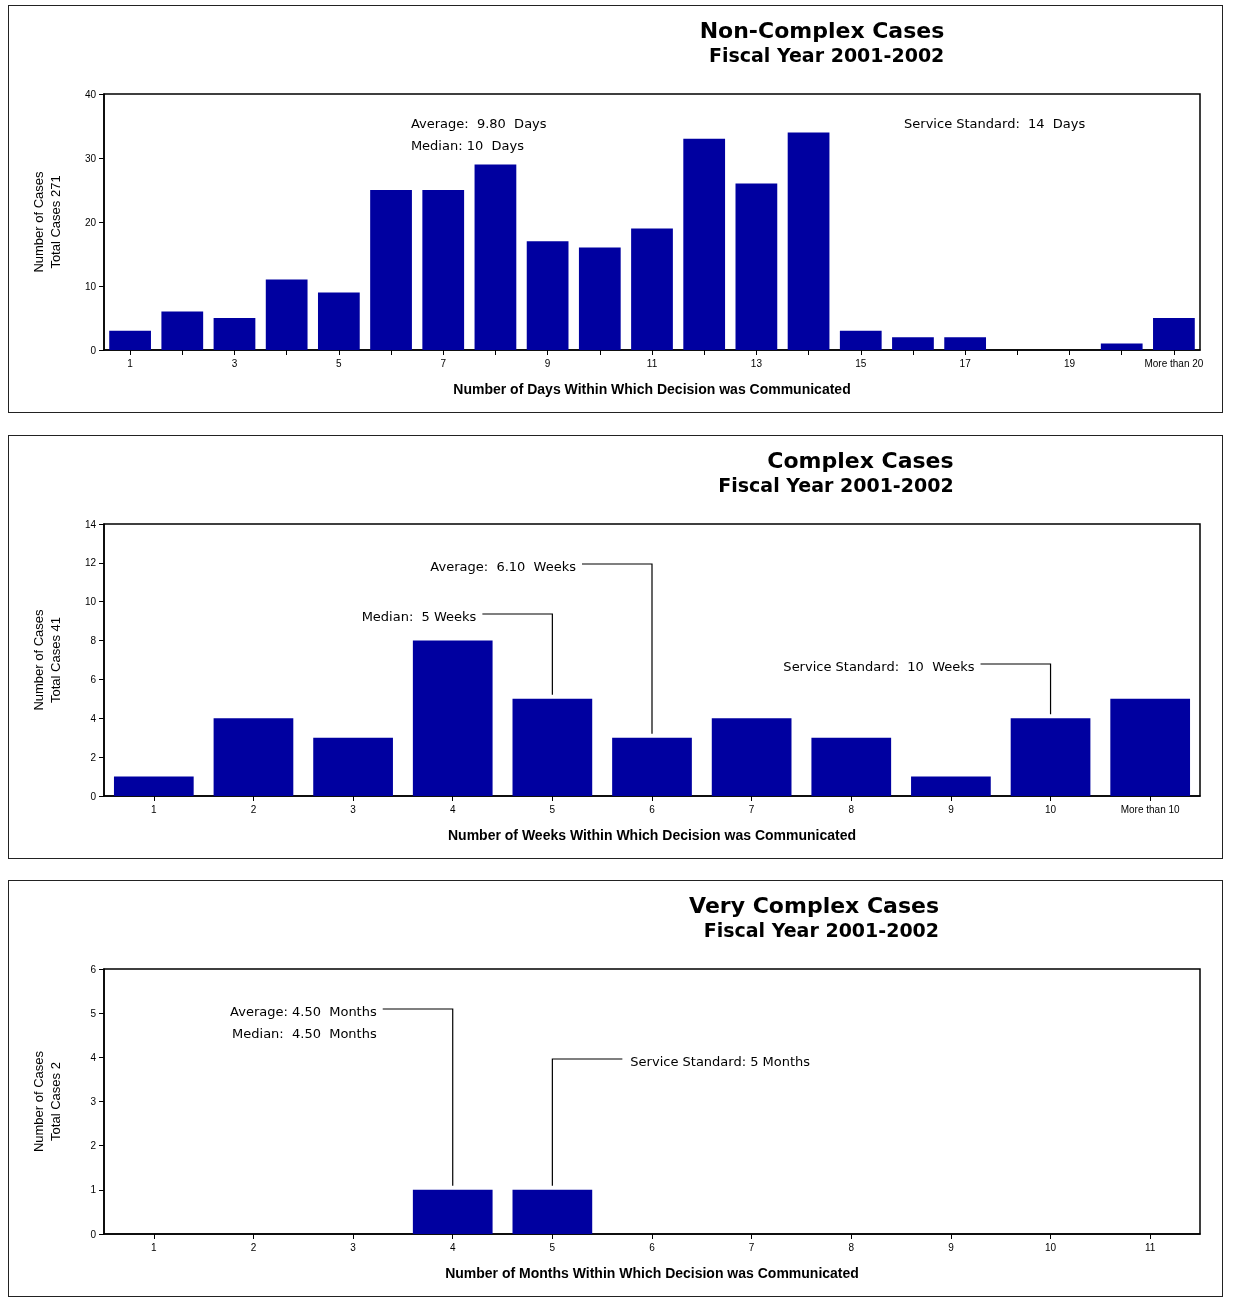 The height and width of the screenshot is (1297, 1233). What do you see at coordinates (303, 1022) in the screenshot?
I see `annotation: Average: 4.50 Months Median: 4.50 Months` at bounding box center [303, 1022].